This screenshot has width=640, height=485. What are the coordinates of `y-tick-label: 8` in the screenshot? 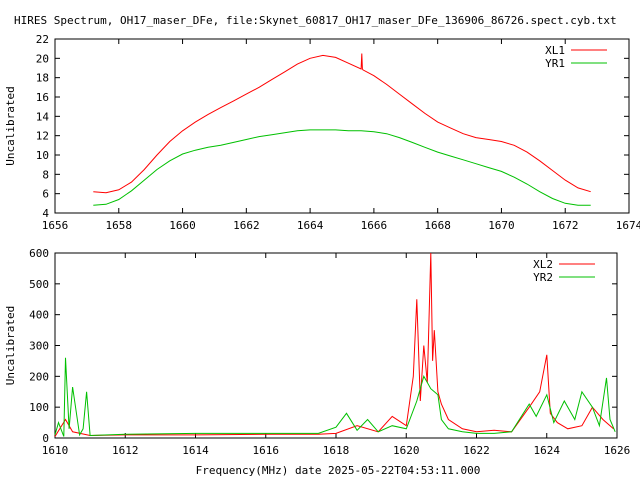 It's located at (45, 174).